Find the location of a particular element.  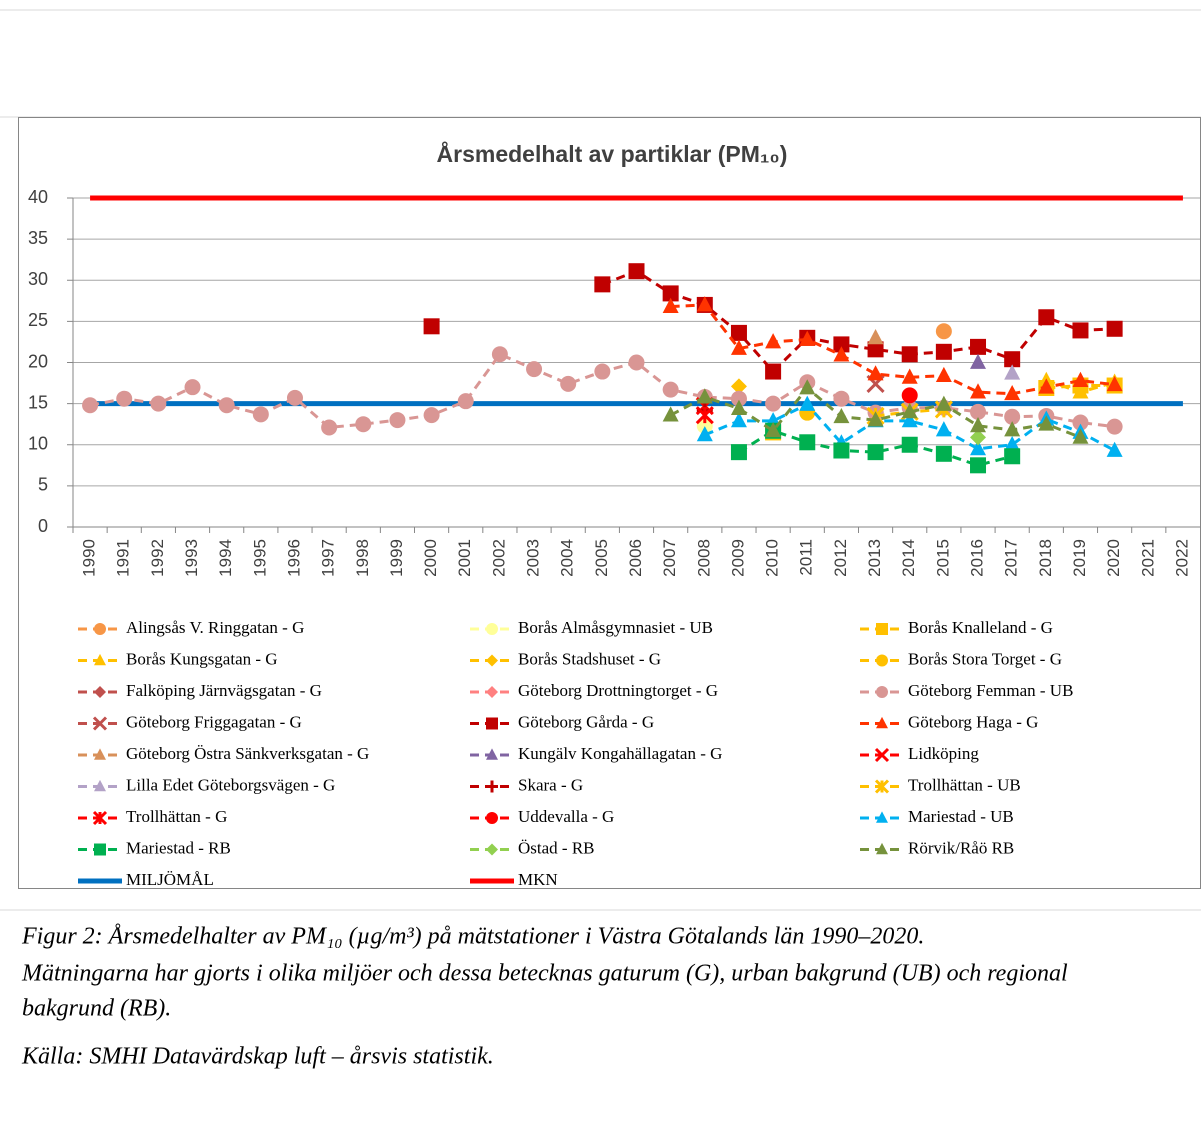

x-tick-label: 2008 is located at coordinates (703, 558).